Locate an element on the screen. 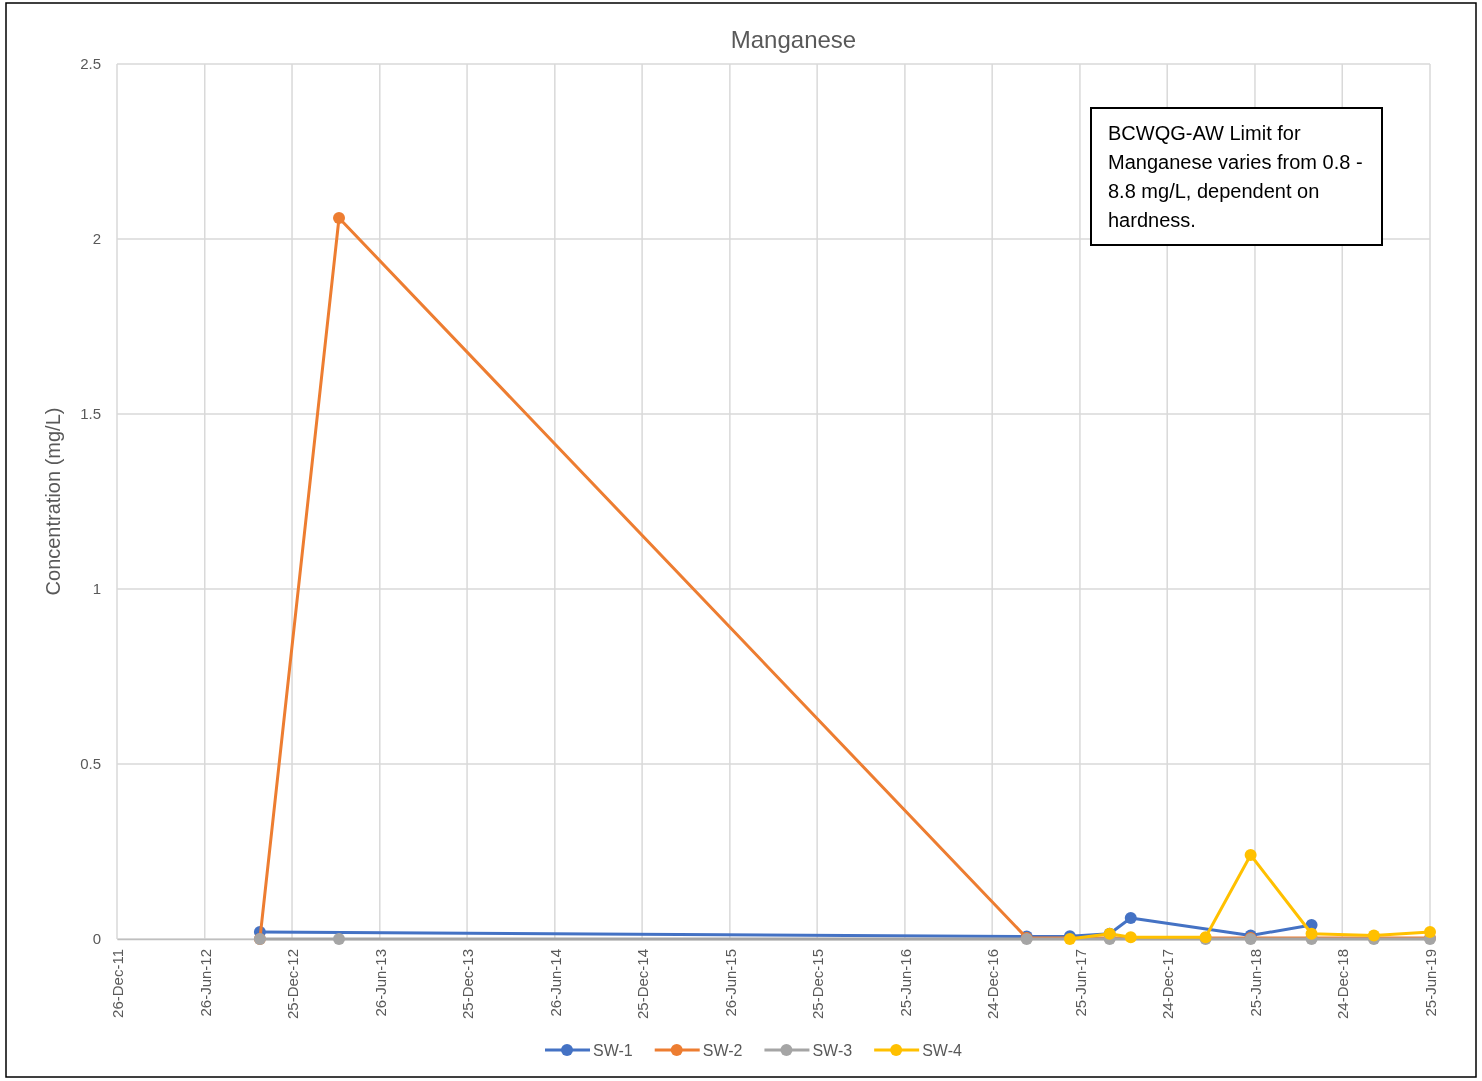 This screenshot has width=1482, height=1081. x-tick-label: 25-Dec-15 is located at coordinates (817, 984).